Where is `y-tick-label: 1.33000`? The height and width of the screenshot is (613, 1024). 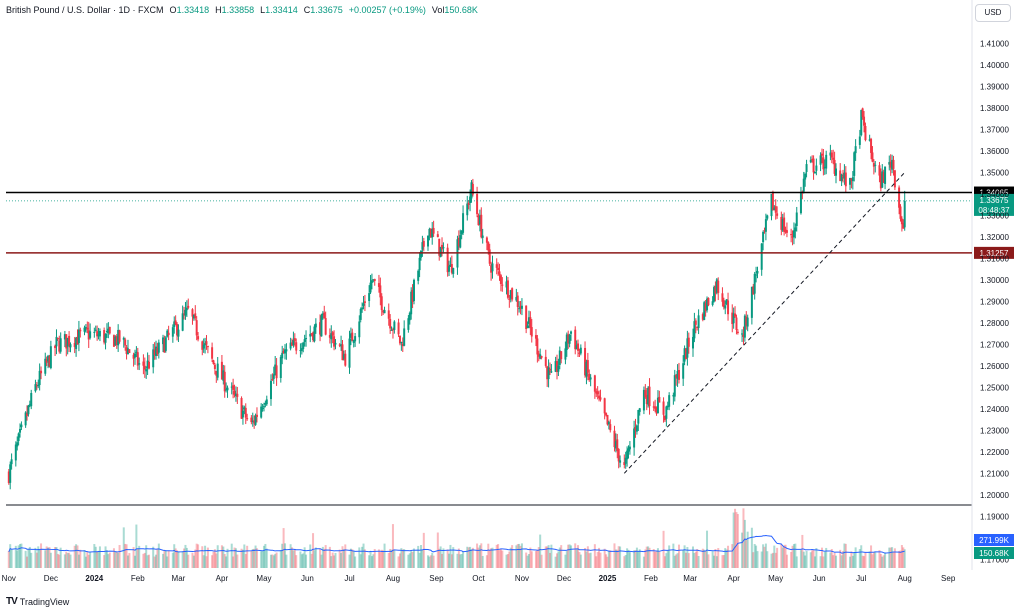 y-tick-label: 1.33000 is located at coordinates (994, 215).